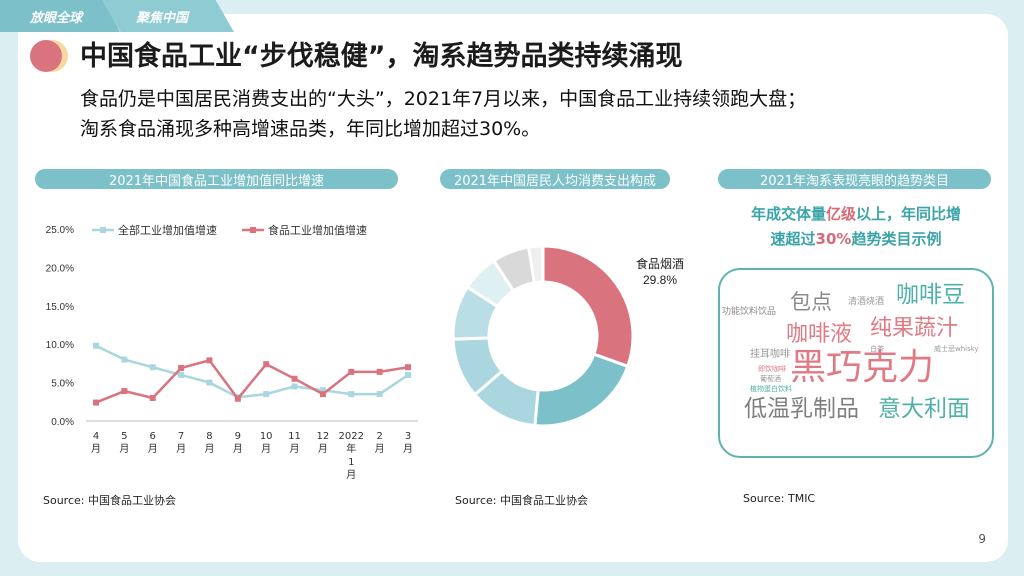 The width and height of the screenshot is (1024, 576). Describe the element at coordinates (770, 354) in the screenshot. I see `word-drip-coffee: 挂耳咖啡` at that location.